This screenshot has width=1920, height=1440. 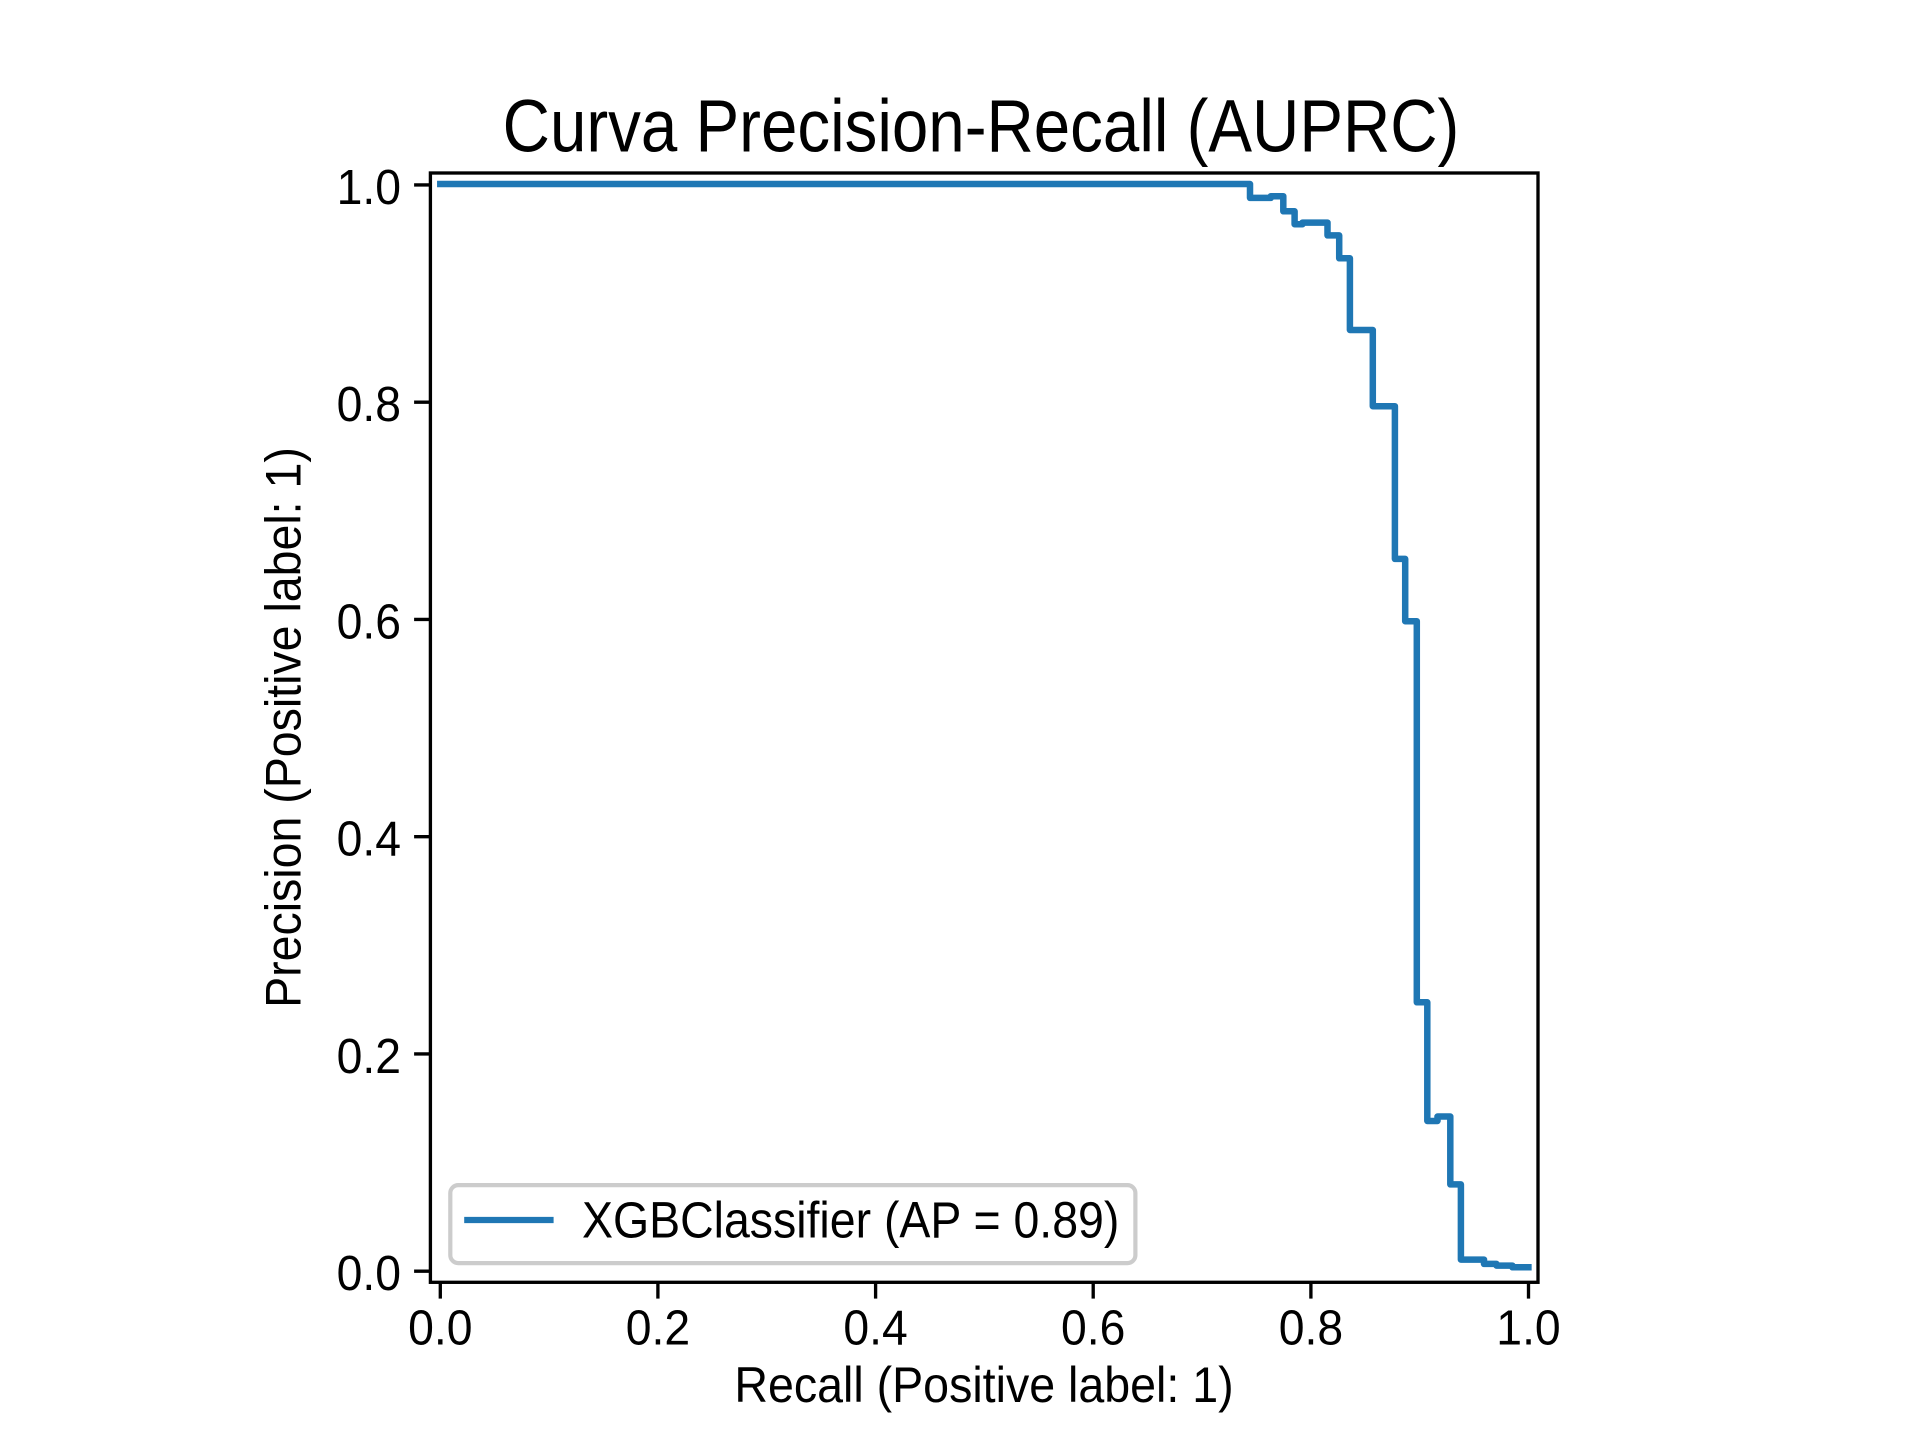 What do you see at coordinates (981, 126) in the screenshot?
I see `svg-text: Curva Precision-Recall (AUPRC)` at bounding box center [981, 126].